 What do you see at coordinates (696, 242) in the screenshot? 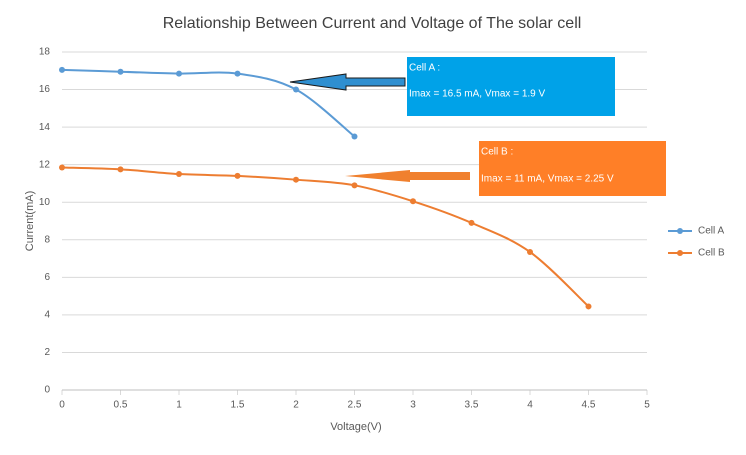
I see `legend: Cell A Cell B` at bounding box center [696, 242].